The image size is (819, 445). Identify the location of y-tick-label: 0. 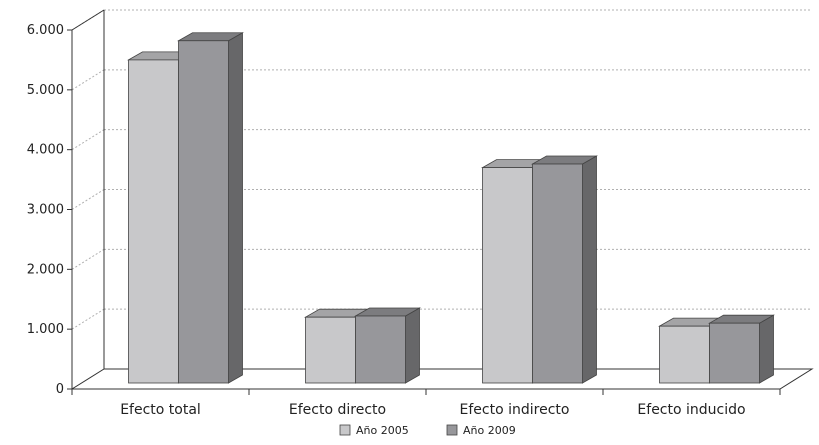
(60, 389).